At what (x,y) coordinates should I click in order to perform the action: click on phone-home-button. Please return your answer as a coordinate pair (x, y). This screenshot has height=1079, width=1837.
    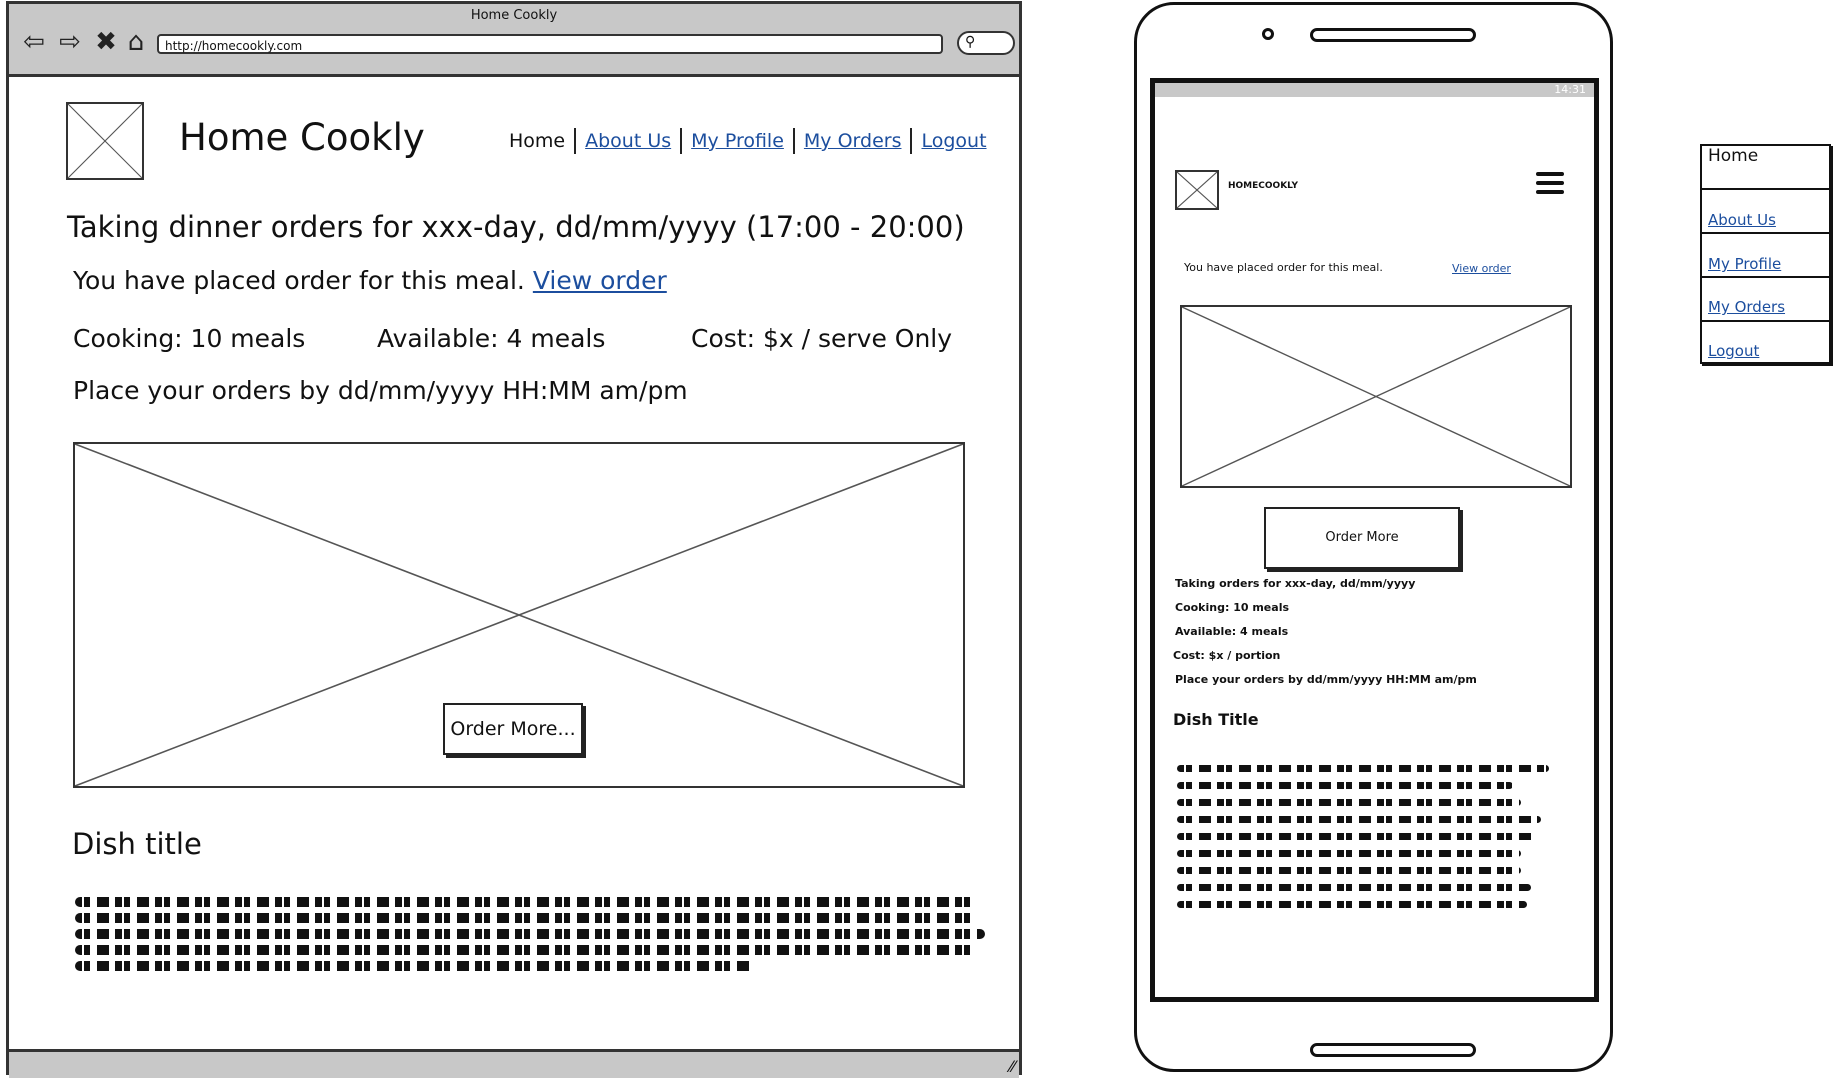
    Looking at the image, I should click on (1393, 1050).